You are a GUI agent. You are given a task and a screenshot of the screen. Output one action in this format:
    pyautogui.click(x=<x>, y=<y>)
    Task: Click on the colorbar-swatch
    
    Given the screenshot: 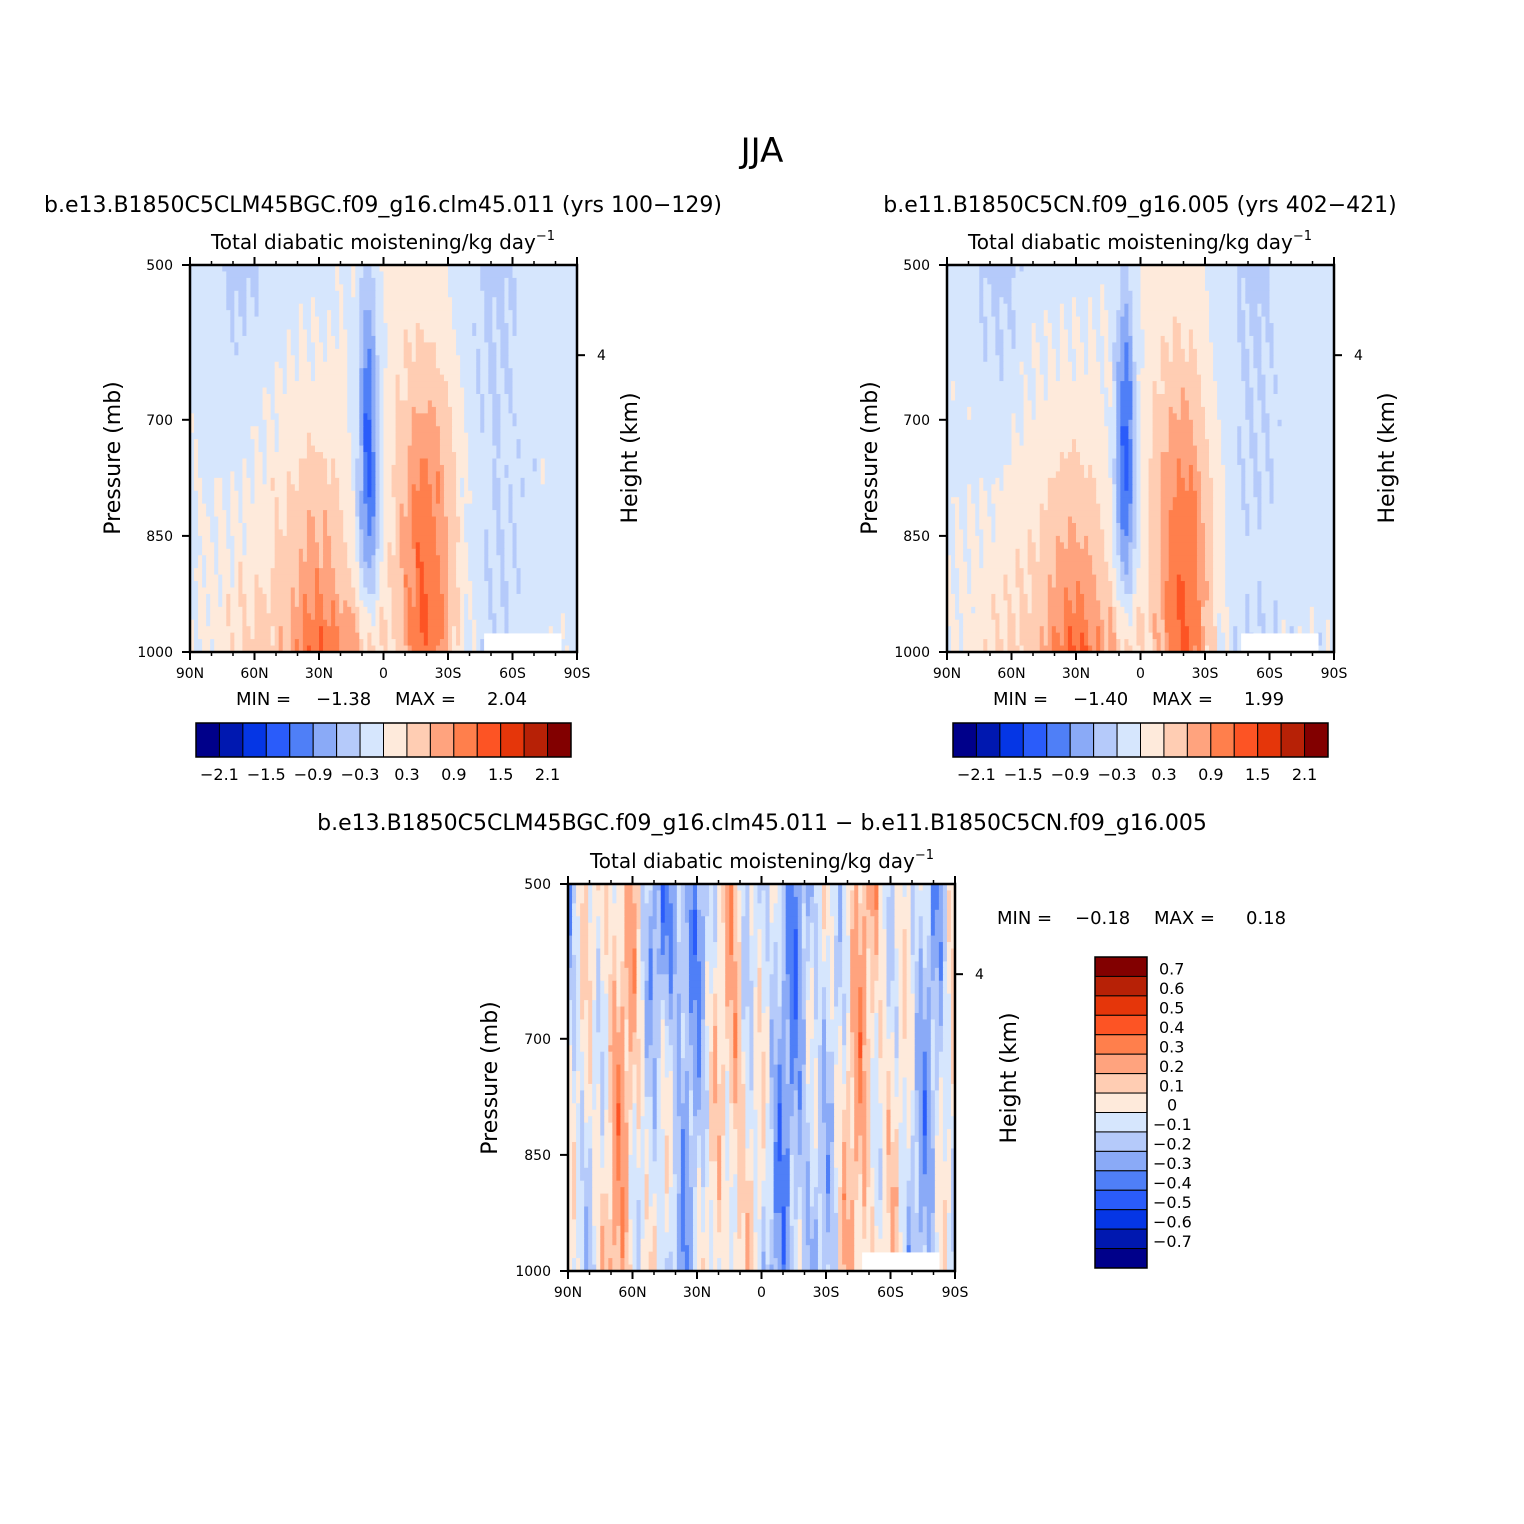 What is the action you would take?
    pyautogui.click(x=1269, y=740)
    